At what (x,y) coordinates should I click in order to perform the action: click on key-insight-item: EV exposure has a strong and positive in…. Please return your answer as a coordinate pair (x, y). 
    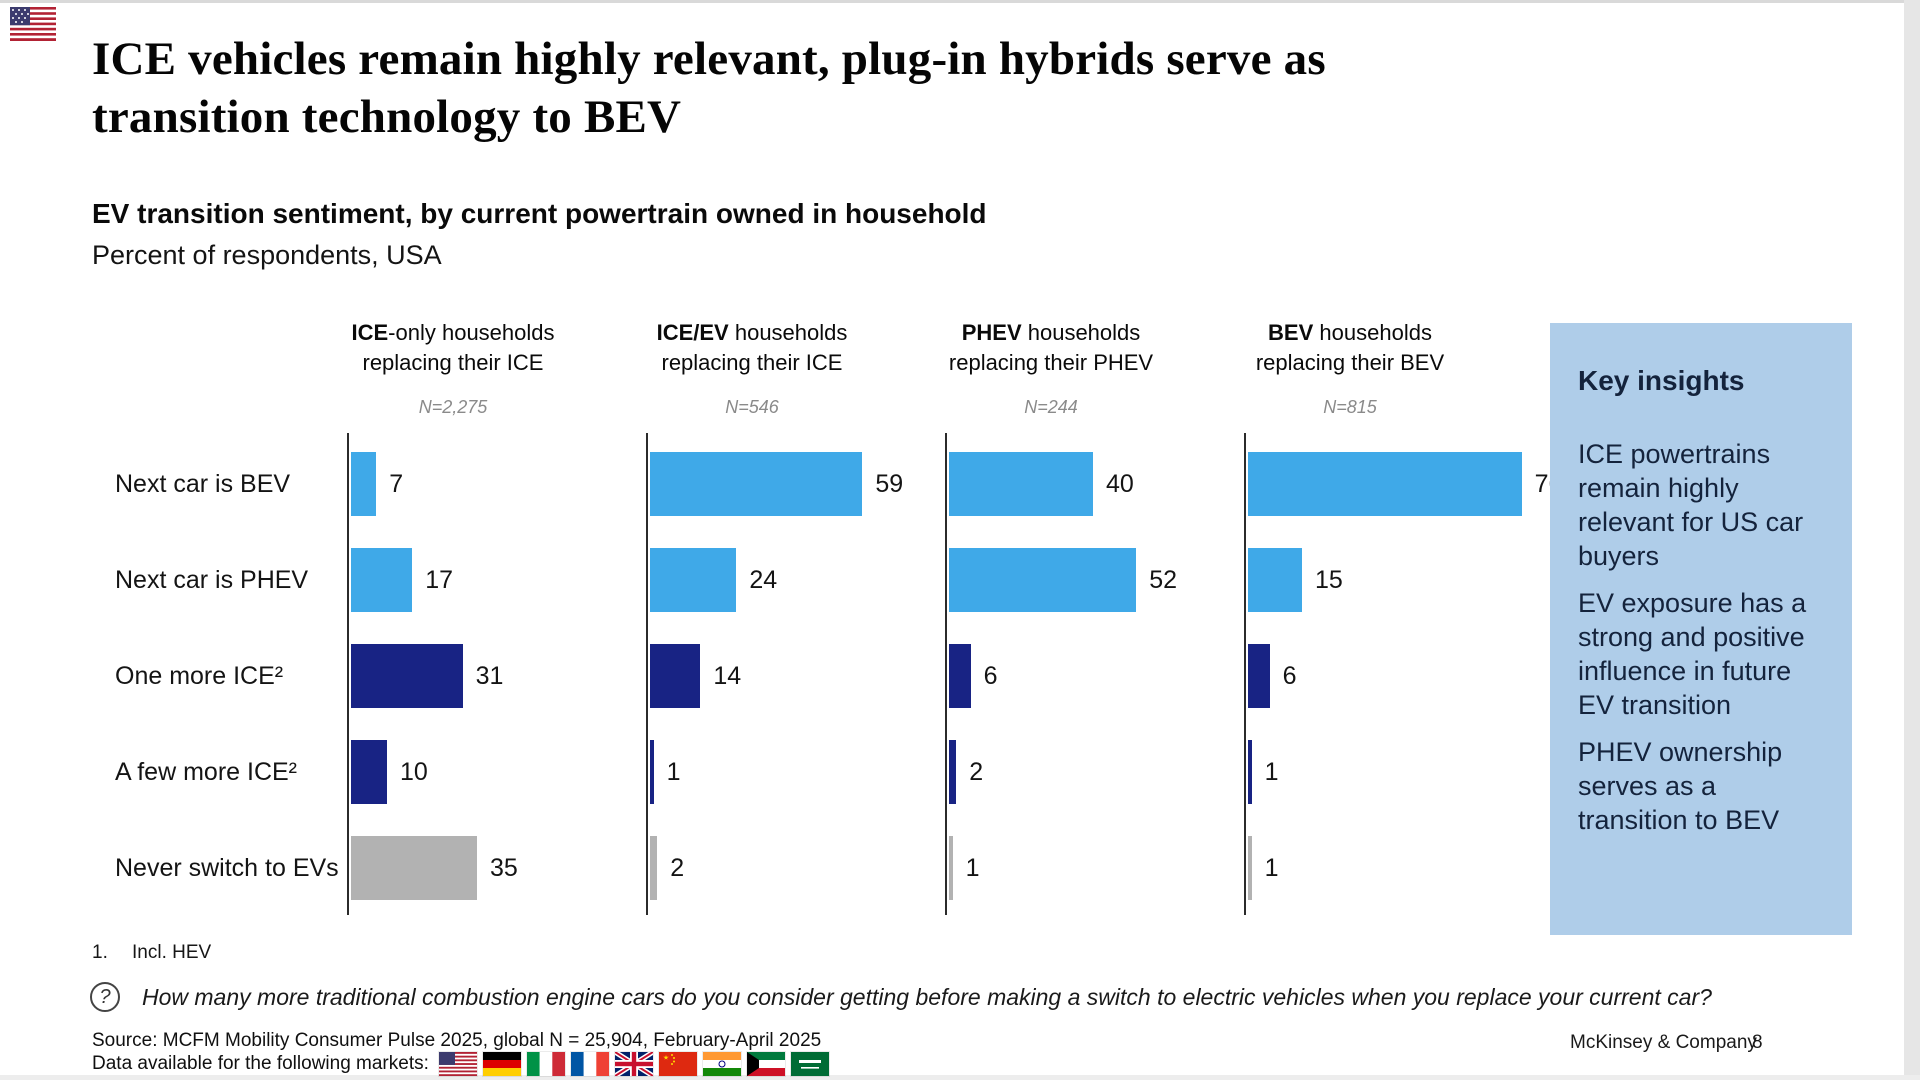
    Looking at the image, I should click on (1692, 654).